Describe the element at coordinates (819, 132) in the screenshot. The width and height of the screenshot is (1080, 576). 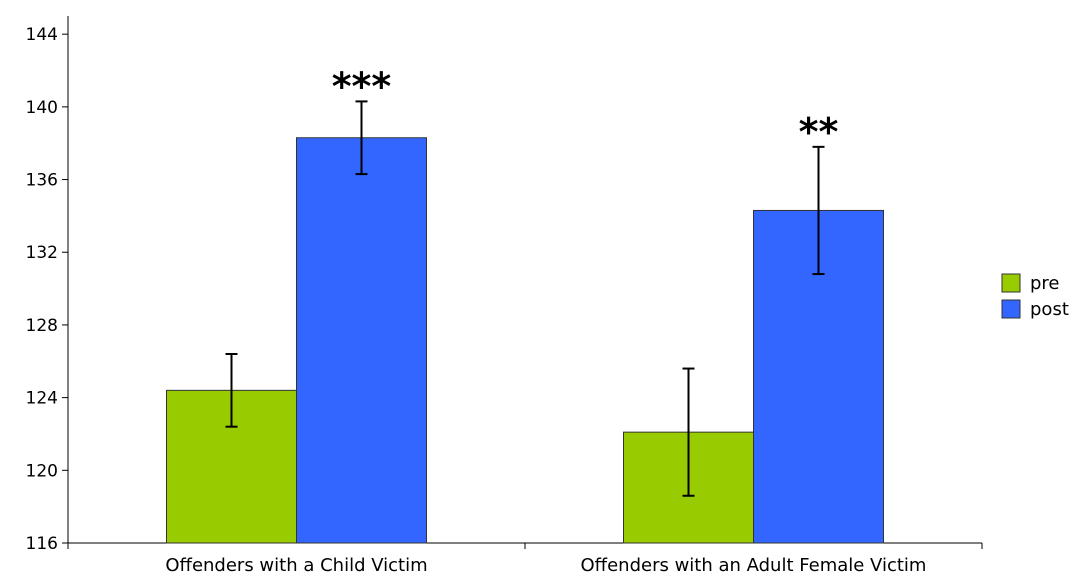
I see `significance-label: **` at that location.